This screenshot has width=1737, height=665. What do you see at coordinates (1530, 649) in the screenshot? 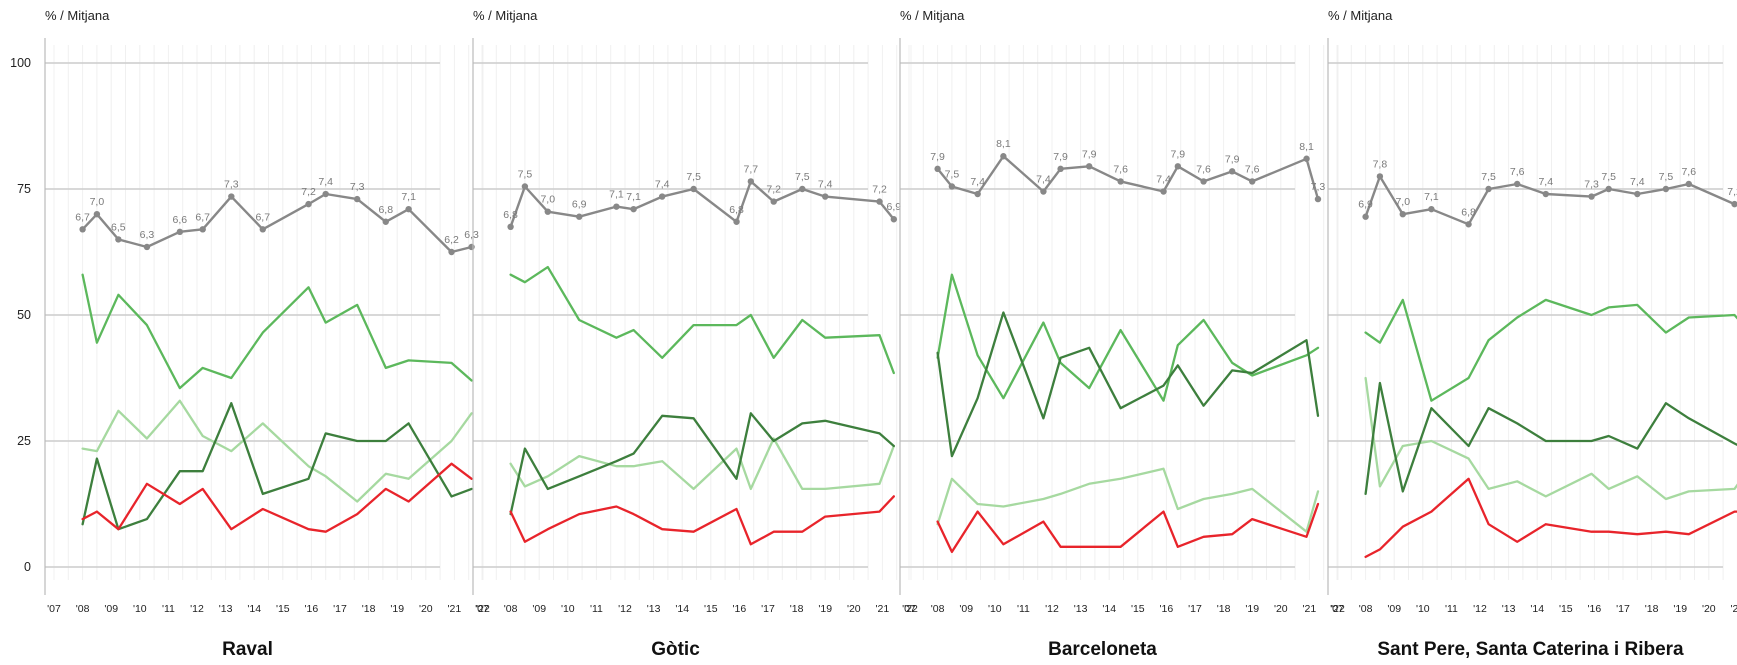
I see `panel-title: Sant Pere, Santa Caterina i Ribera` at bounding box center [1530, 649].